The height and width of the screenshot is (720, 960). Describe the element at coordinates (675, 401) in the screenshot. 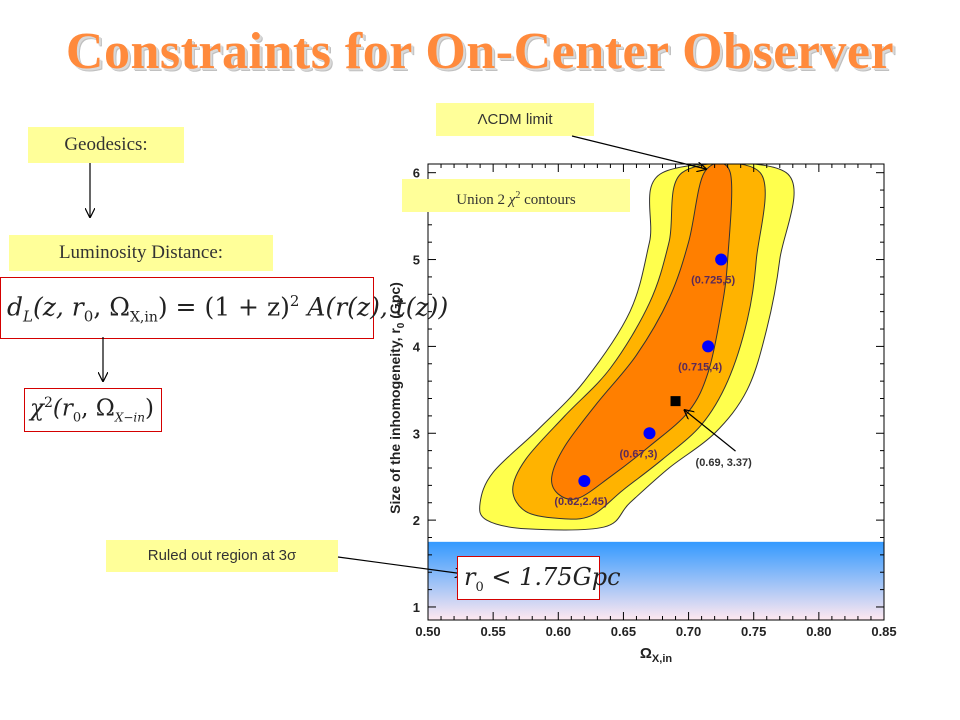

I see `best-fit-marker` at that location.